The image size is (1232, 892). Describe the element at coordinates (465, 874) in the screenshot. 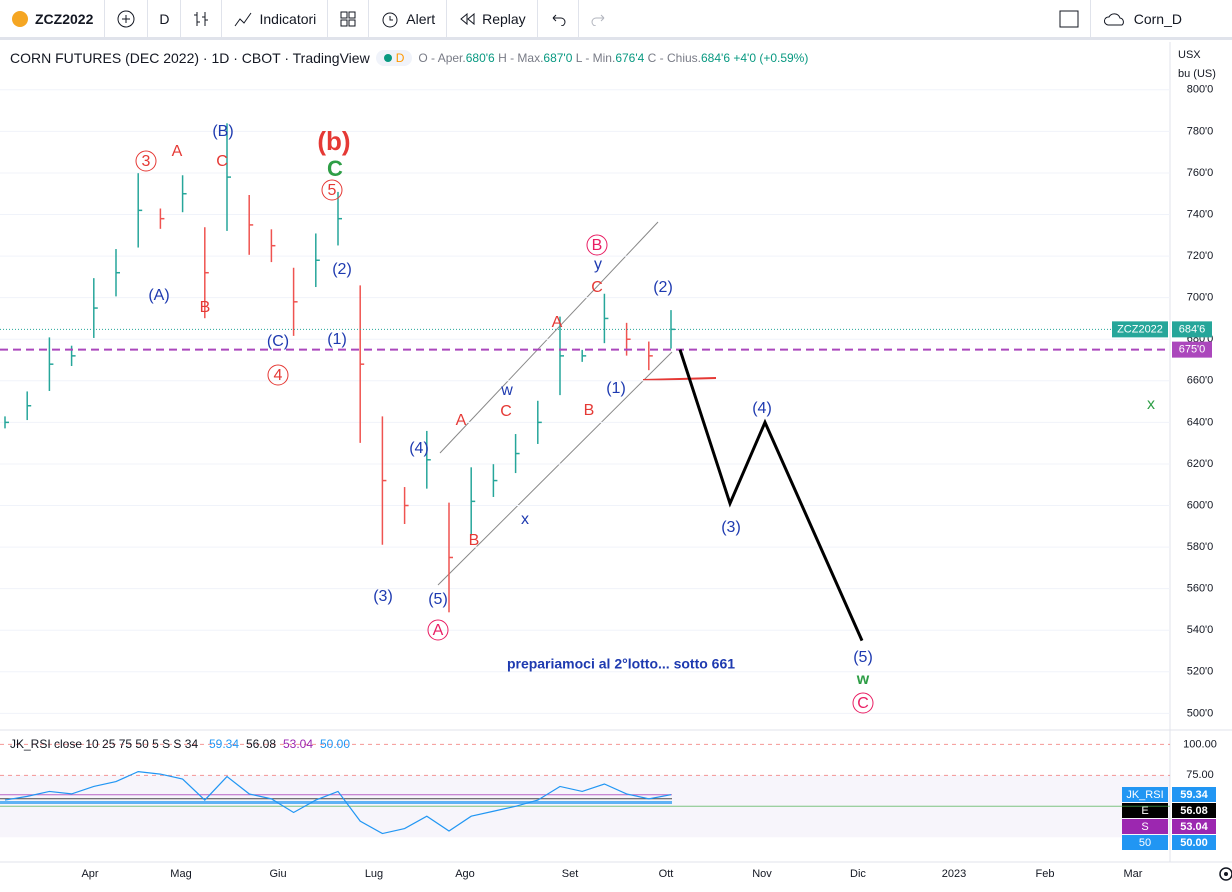

I see `time-label: Ago` at that location.